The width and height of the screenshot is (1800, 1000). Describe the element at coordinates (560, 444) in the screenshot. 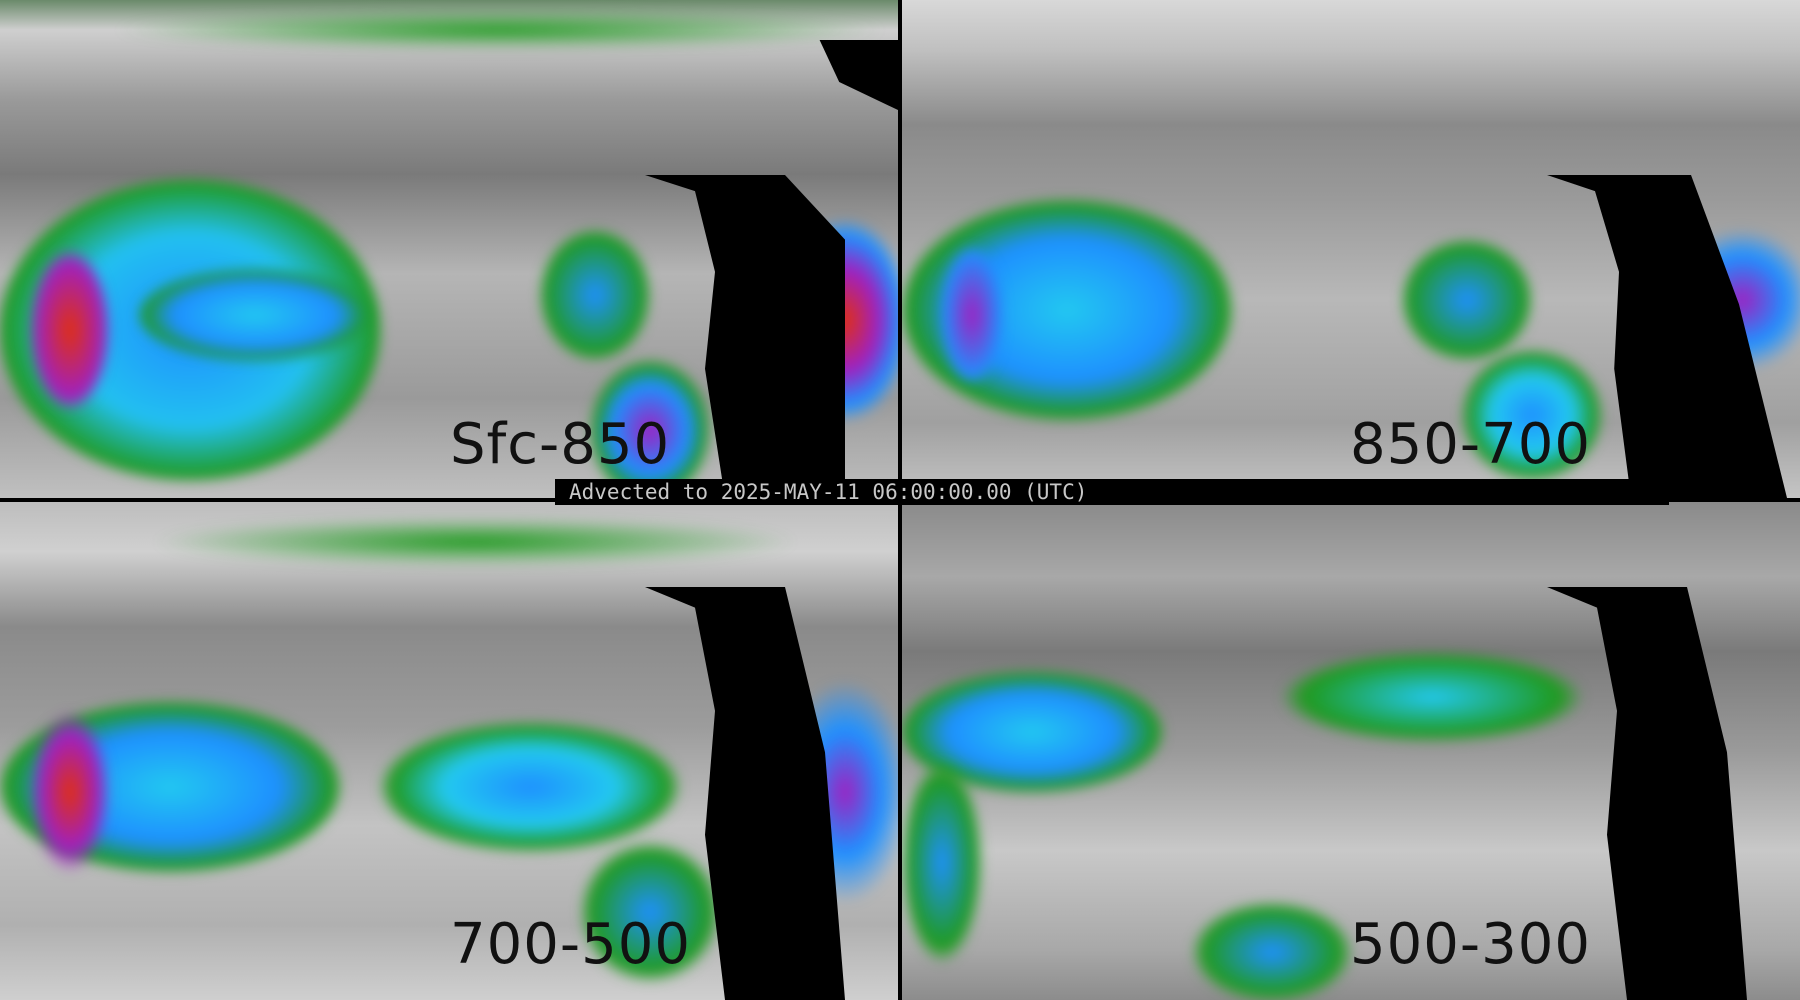

I see `panel-label: Sfc-850` at that location.